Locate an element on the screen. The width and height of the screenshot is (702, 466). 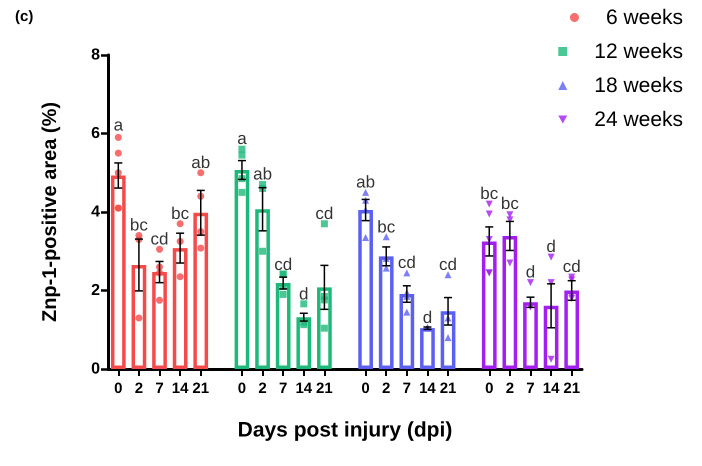
y-tick-label: 4 is located at coordinates (95, 212).